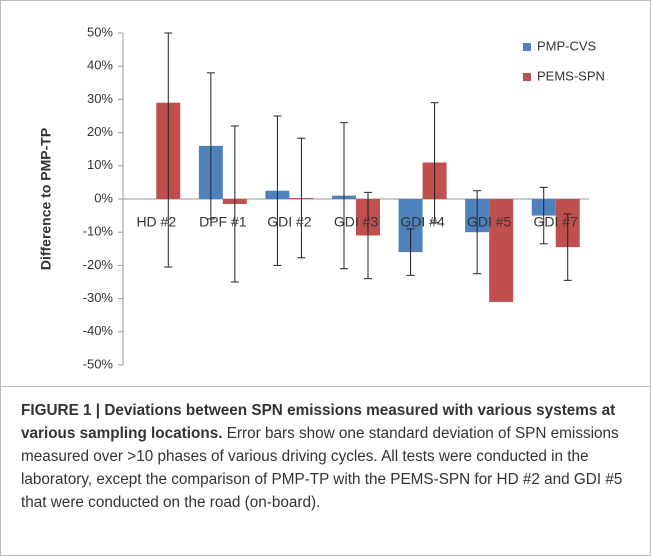 This screenshot has height=556, width=651. I want to click on y-tick-label: 40%, so click(100, 65).